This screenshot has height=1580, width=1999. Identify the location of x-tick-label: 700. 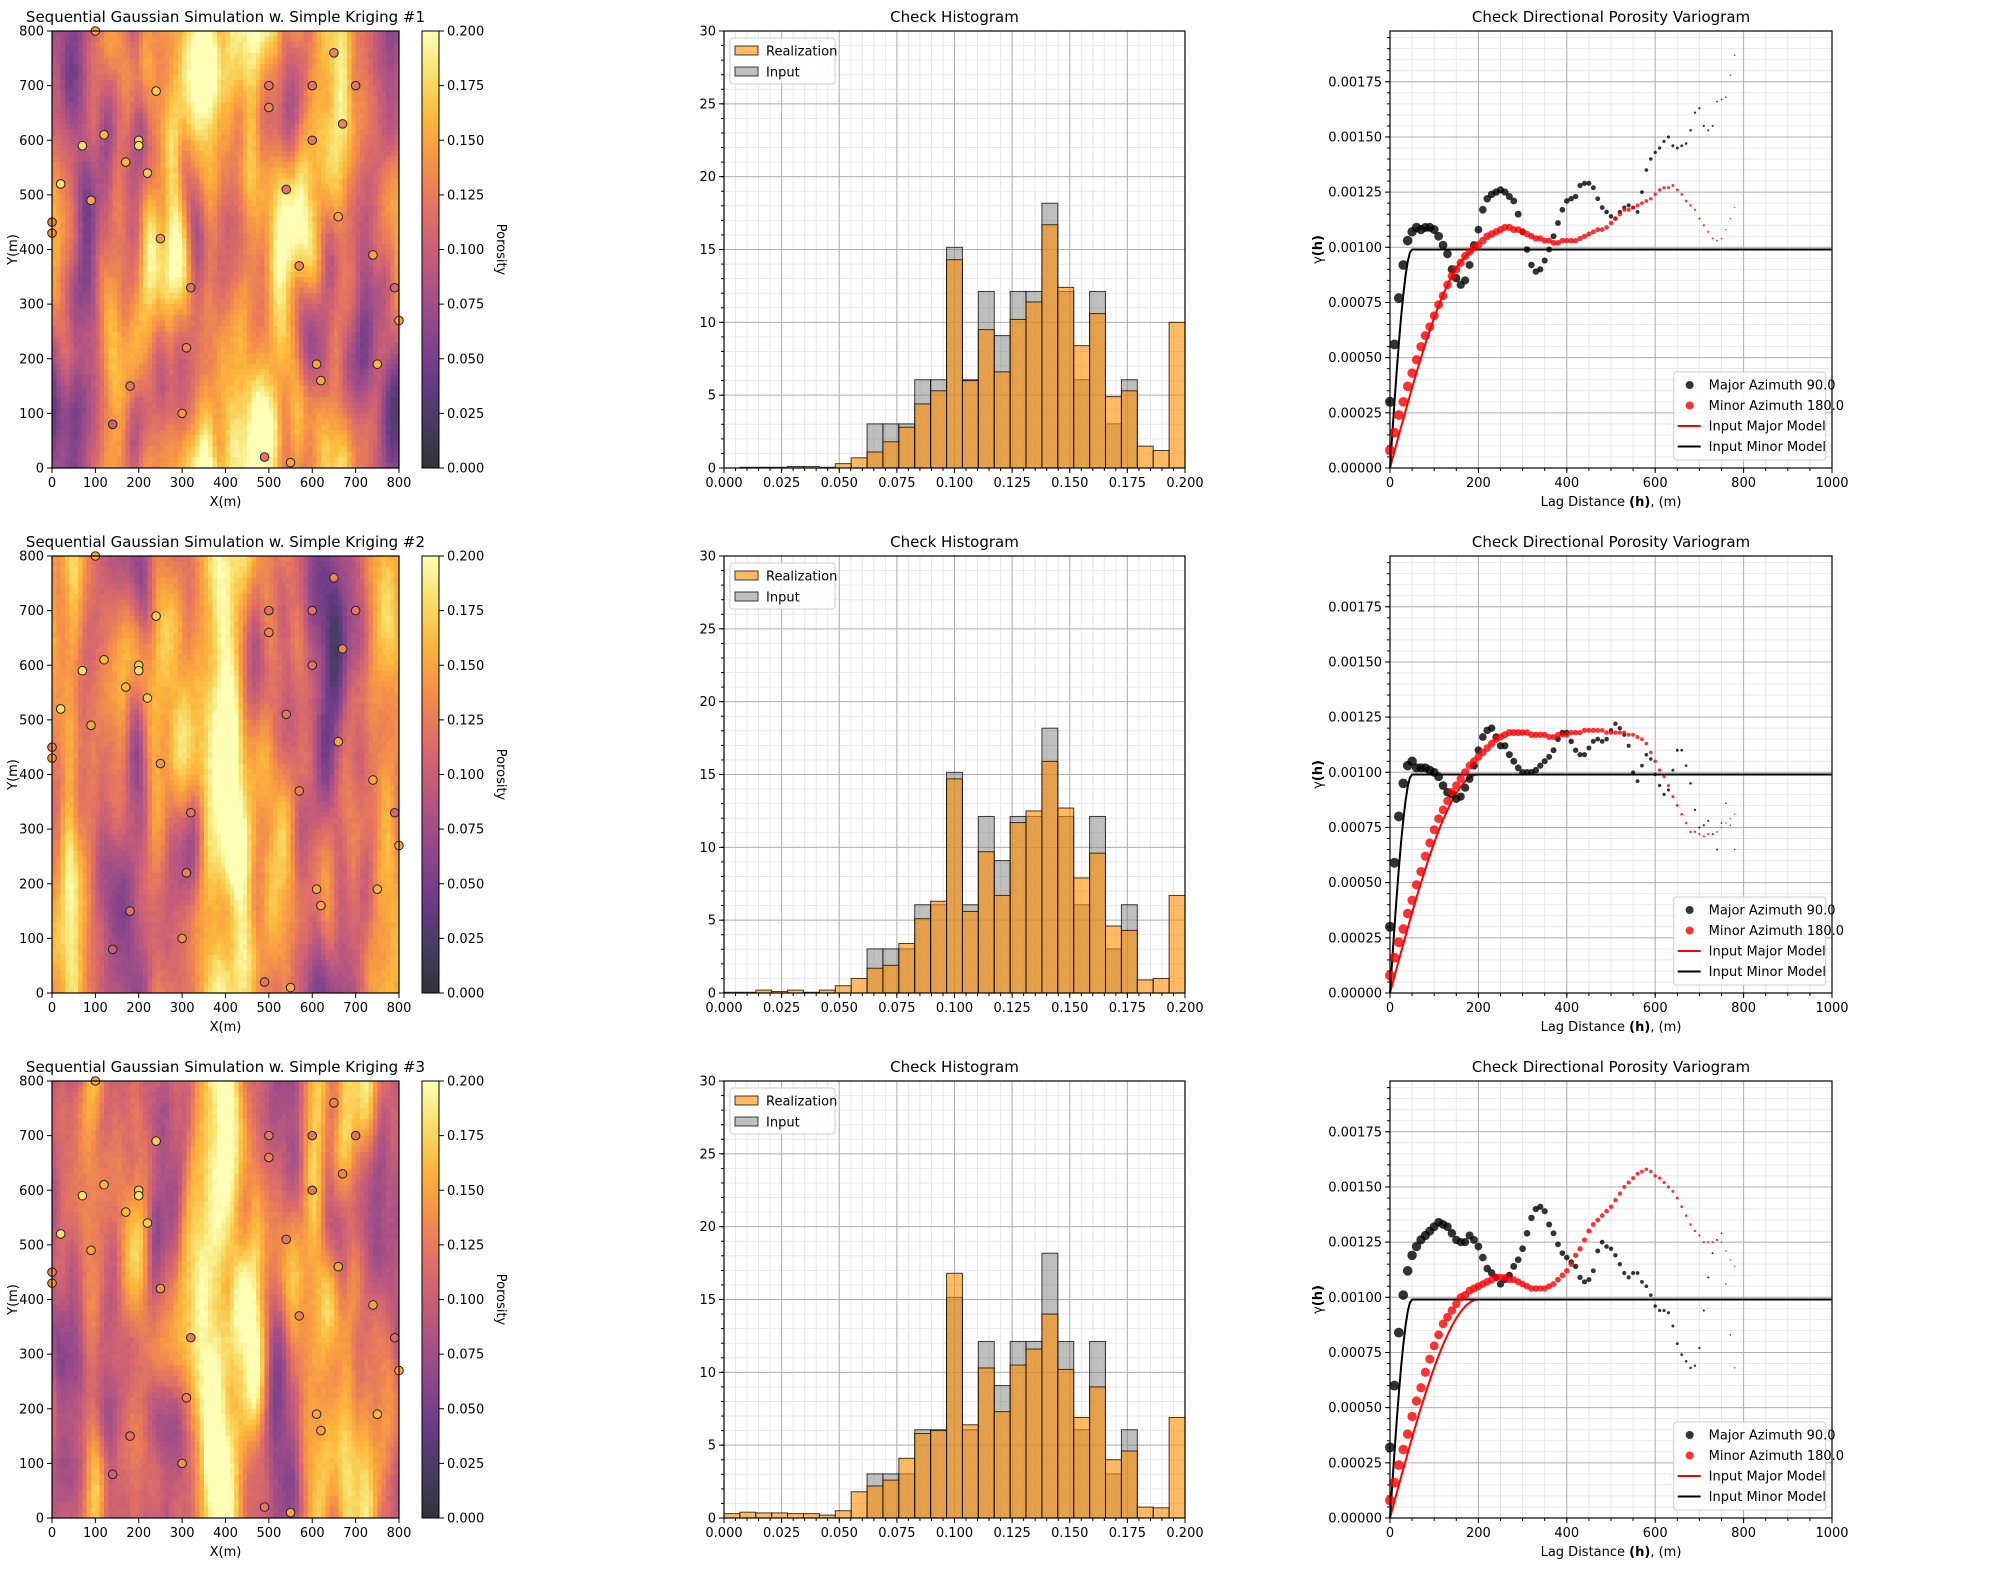
(355, 1533).